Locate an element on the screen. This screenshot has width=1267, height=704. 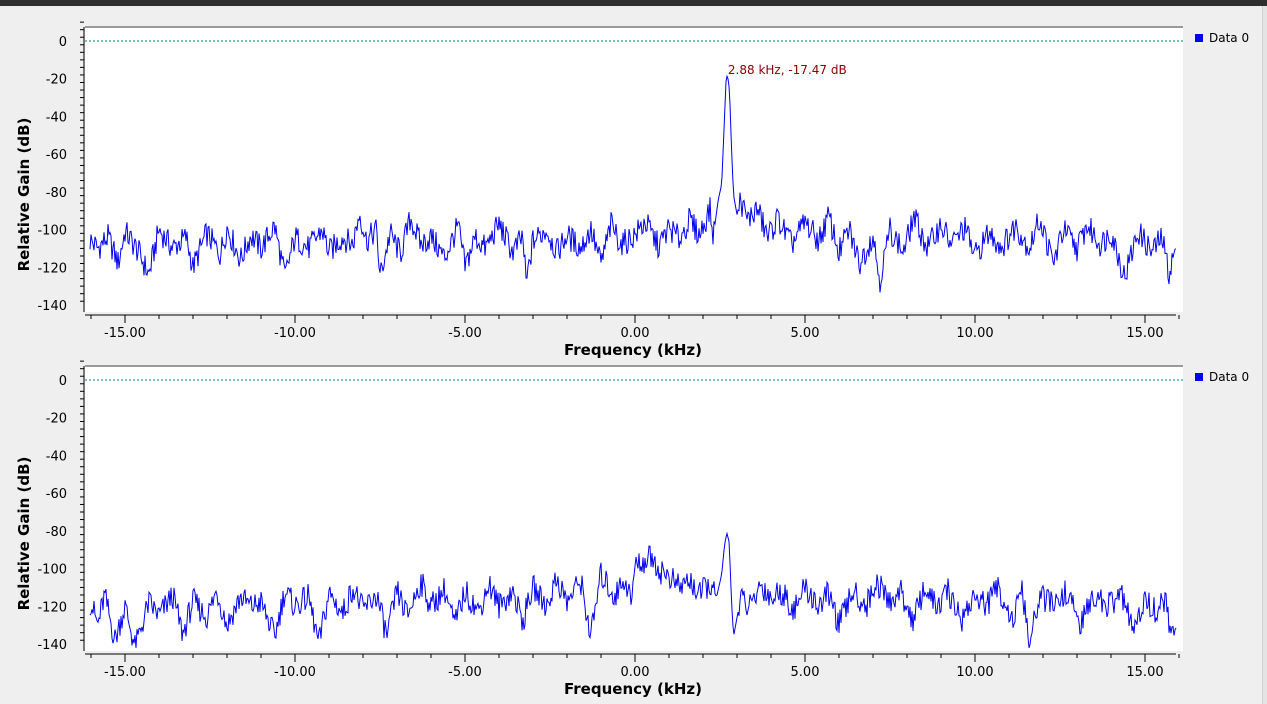
window-right-edge is located at coordinates (1264, 355).